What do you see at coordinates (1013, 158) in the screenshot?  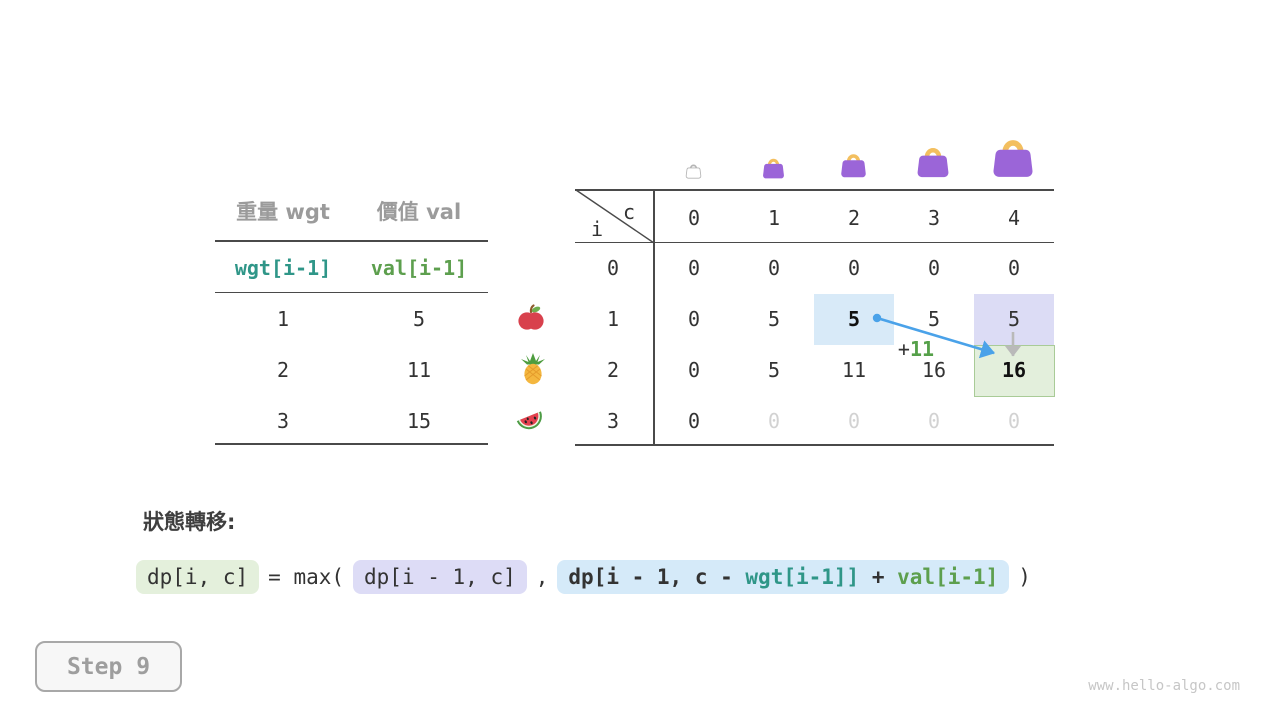 I see `bag-capacity-4-icon` at bounding box center [1013, 158].